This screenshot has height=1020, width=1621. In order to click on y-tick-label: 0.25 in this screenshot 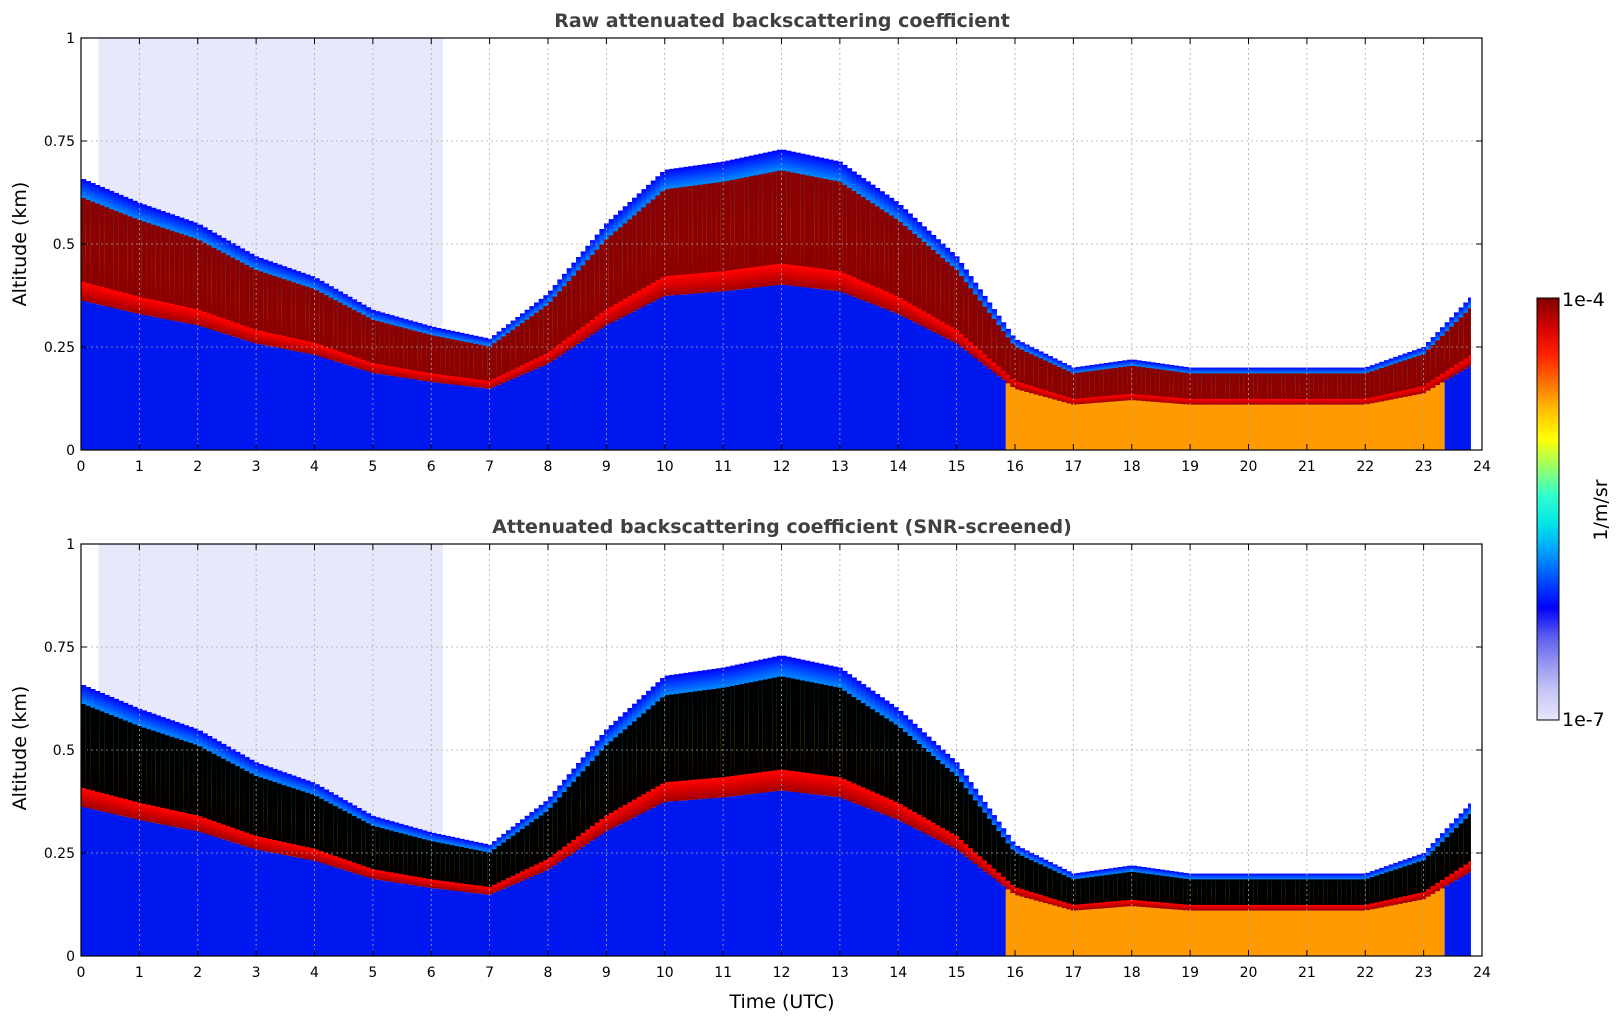, I will do `click(59, 348)`.